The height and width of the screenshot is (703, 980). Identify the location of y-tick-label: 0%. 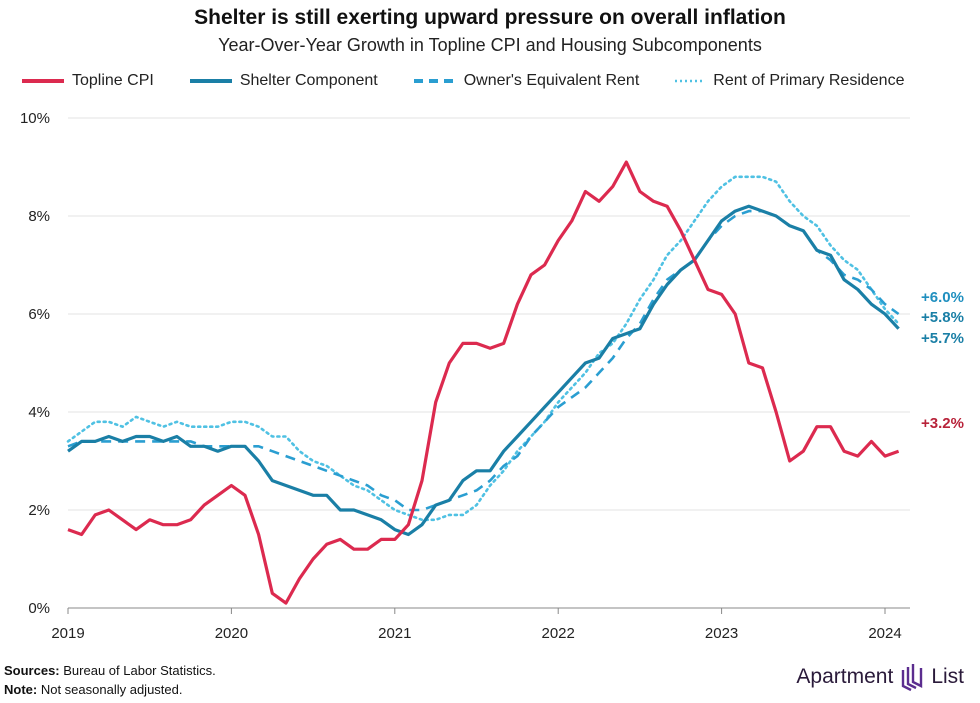
(39, 608).